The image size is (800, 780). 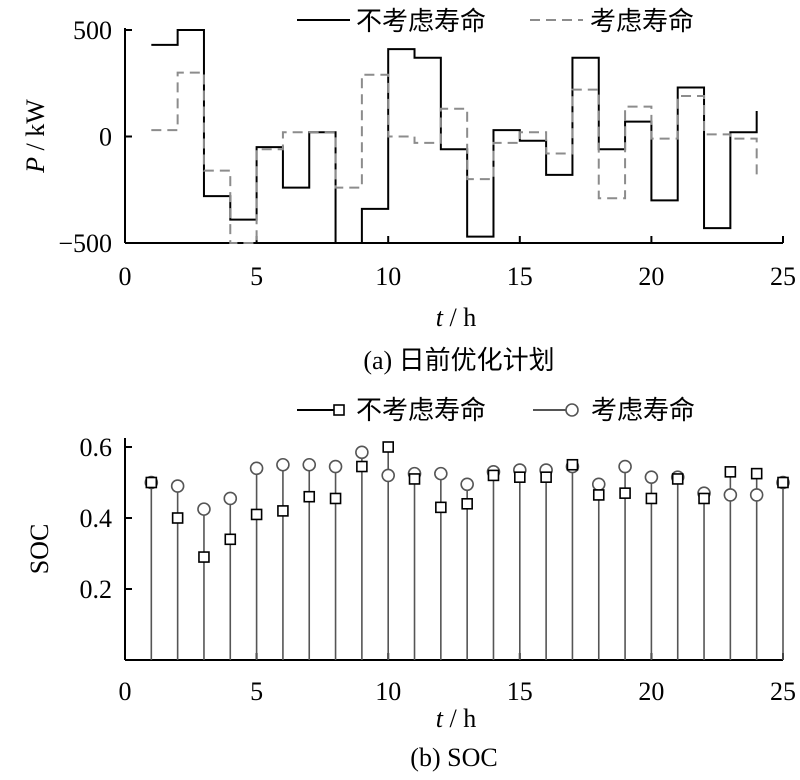 I want to click on panel-a-legend-label-0: 不考虑寿命, so click(x=421, y=21).